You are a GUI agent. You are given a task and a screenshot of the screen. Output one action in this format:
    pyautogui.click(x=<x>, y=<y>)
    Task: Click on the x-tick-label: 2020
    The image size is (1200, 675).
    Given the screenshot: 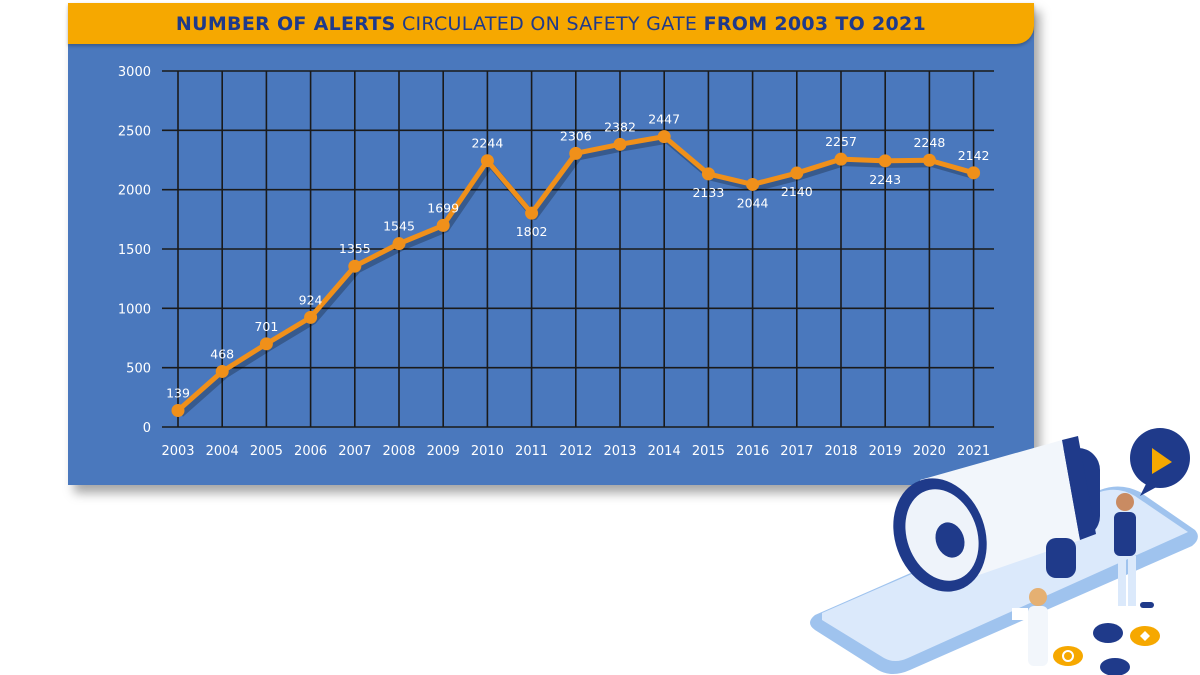 What is the action you would take?
    pyautogui.click(x=929, y=451)
    